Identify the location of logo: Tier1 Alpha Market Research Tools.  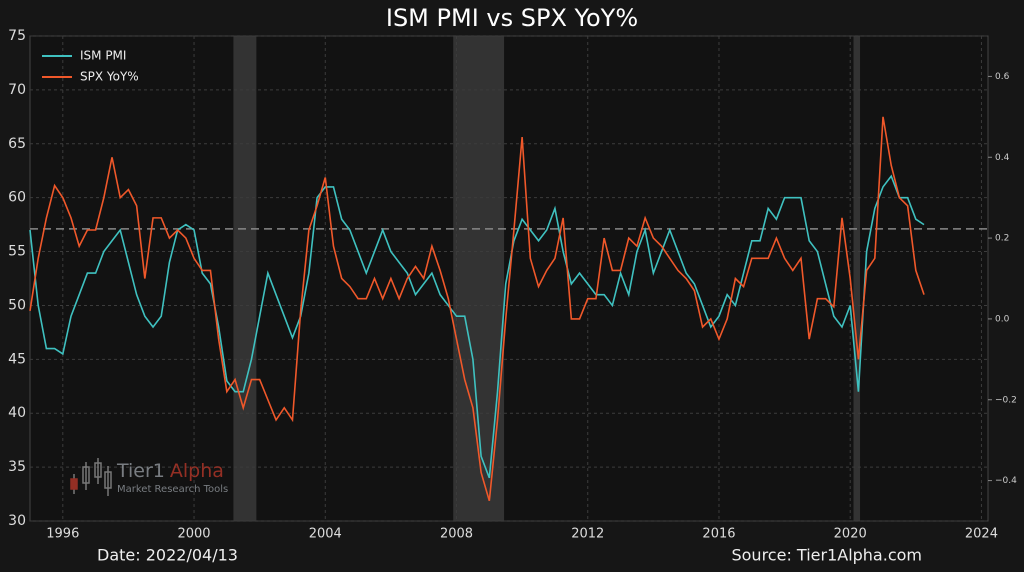
(149, 477).